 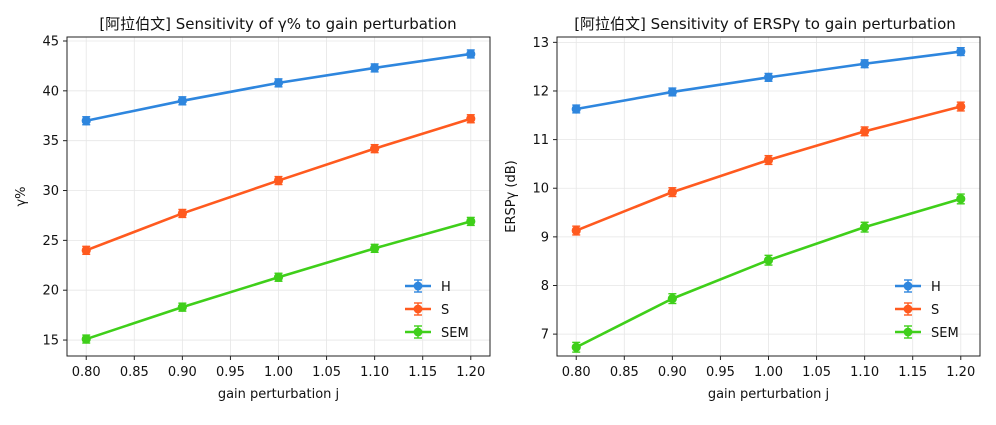 What do you see at coordinates (21, 196) in the screenshot?
I see `y-axis-label: γ%` at bounding box center [21, 196].